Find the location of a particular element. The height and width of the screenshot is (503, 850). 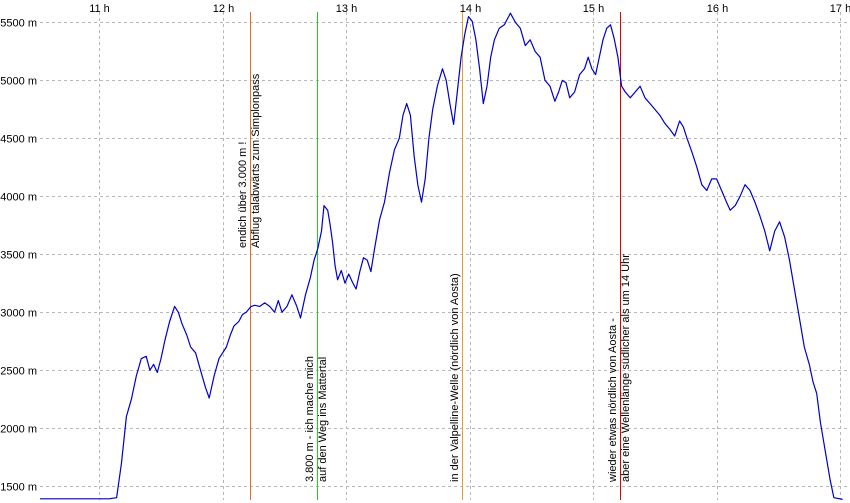

x-tick-label: 16 h is located at coordinates (717, 9).